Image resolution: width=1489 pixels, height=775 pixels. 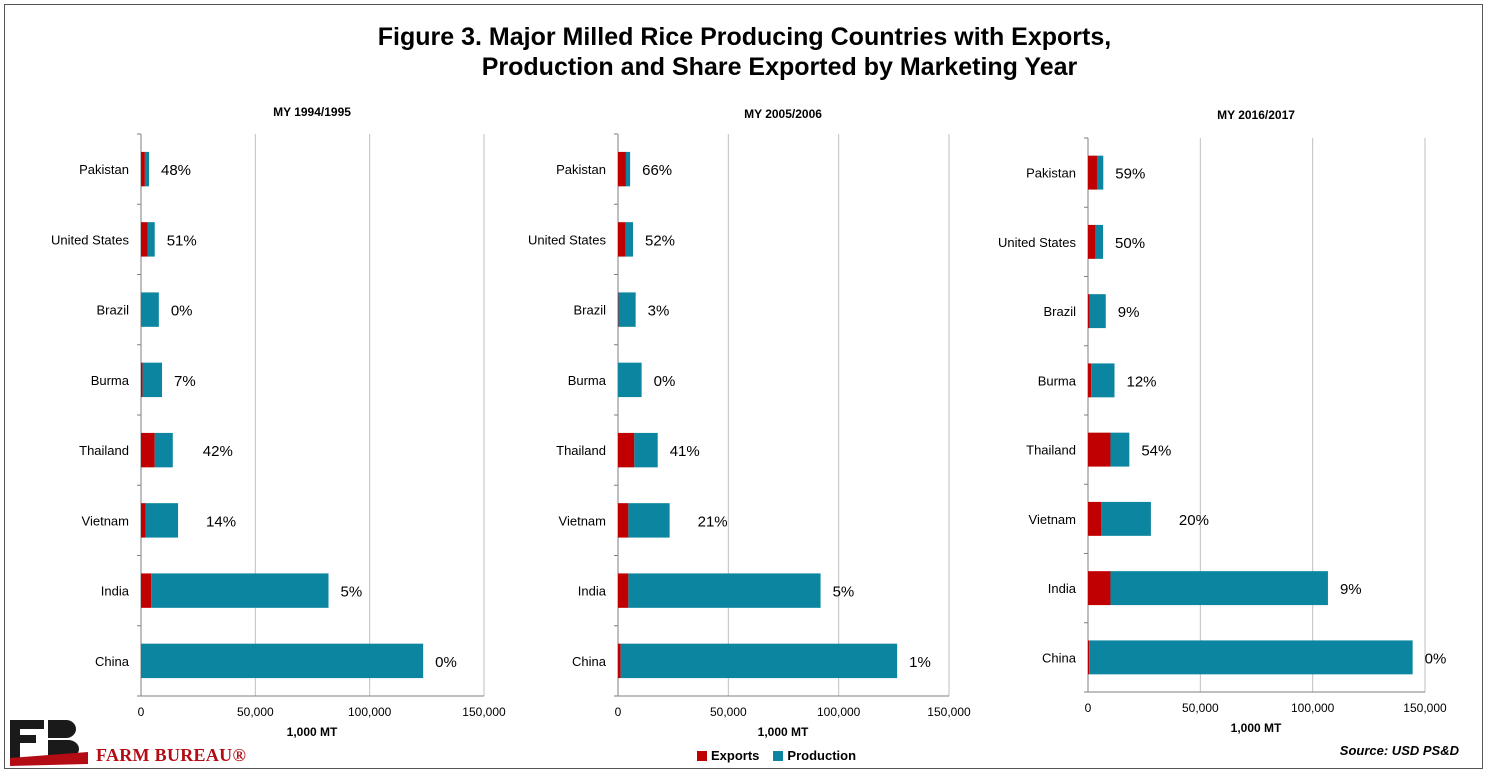 I want to click on legend: Exports Production, so click(x=783, y=755).